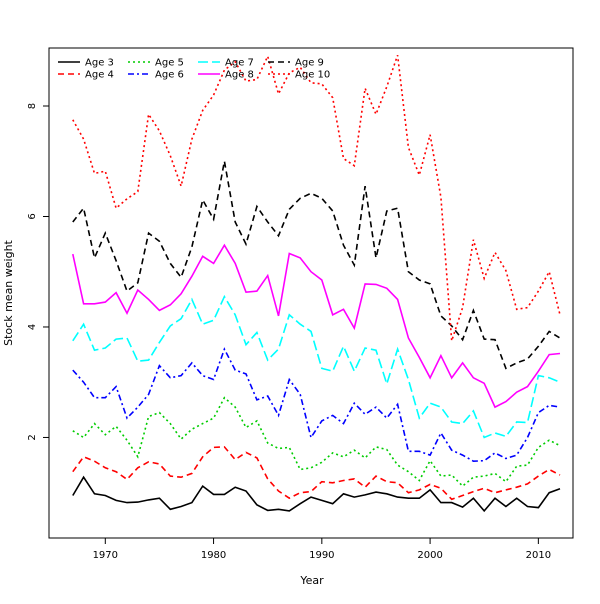 The height and width of the screenshot is (604, 600). I want to click on legend-item: Age 3, so click(86, 63).